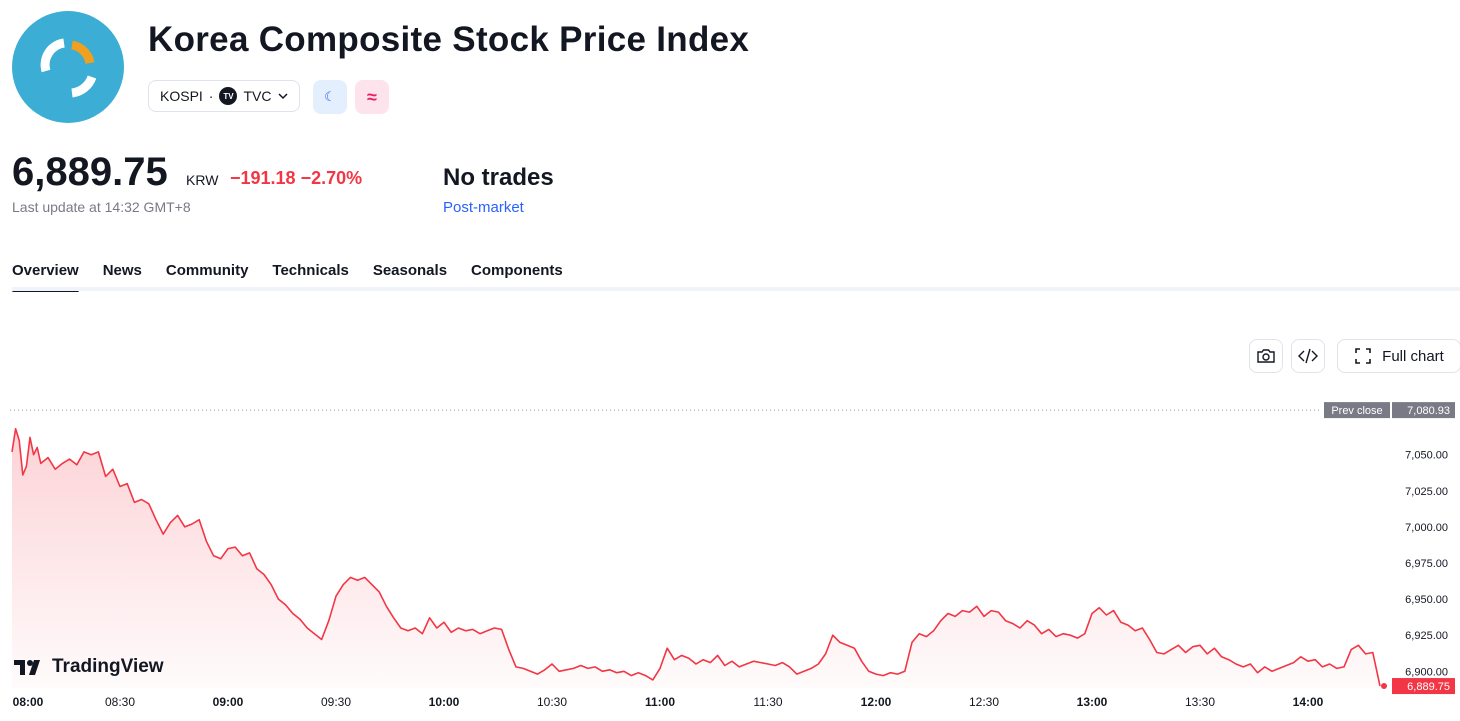  Describe the element at coordinates (876, 702) in the screenshot. I see `x-tick-label: 12:00` at that location.